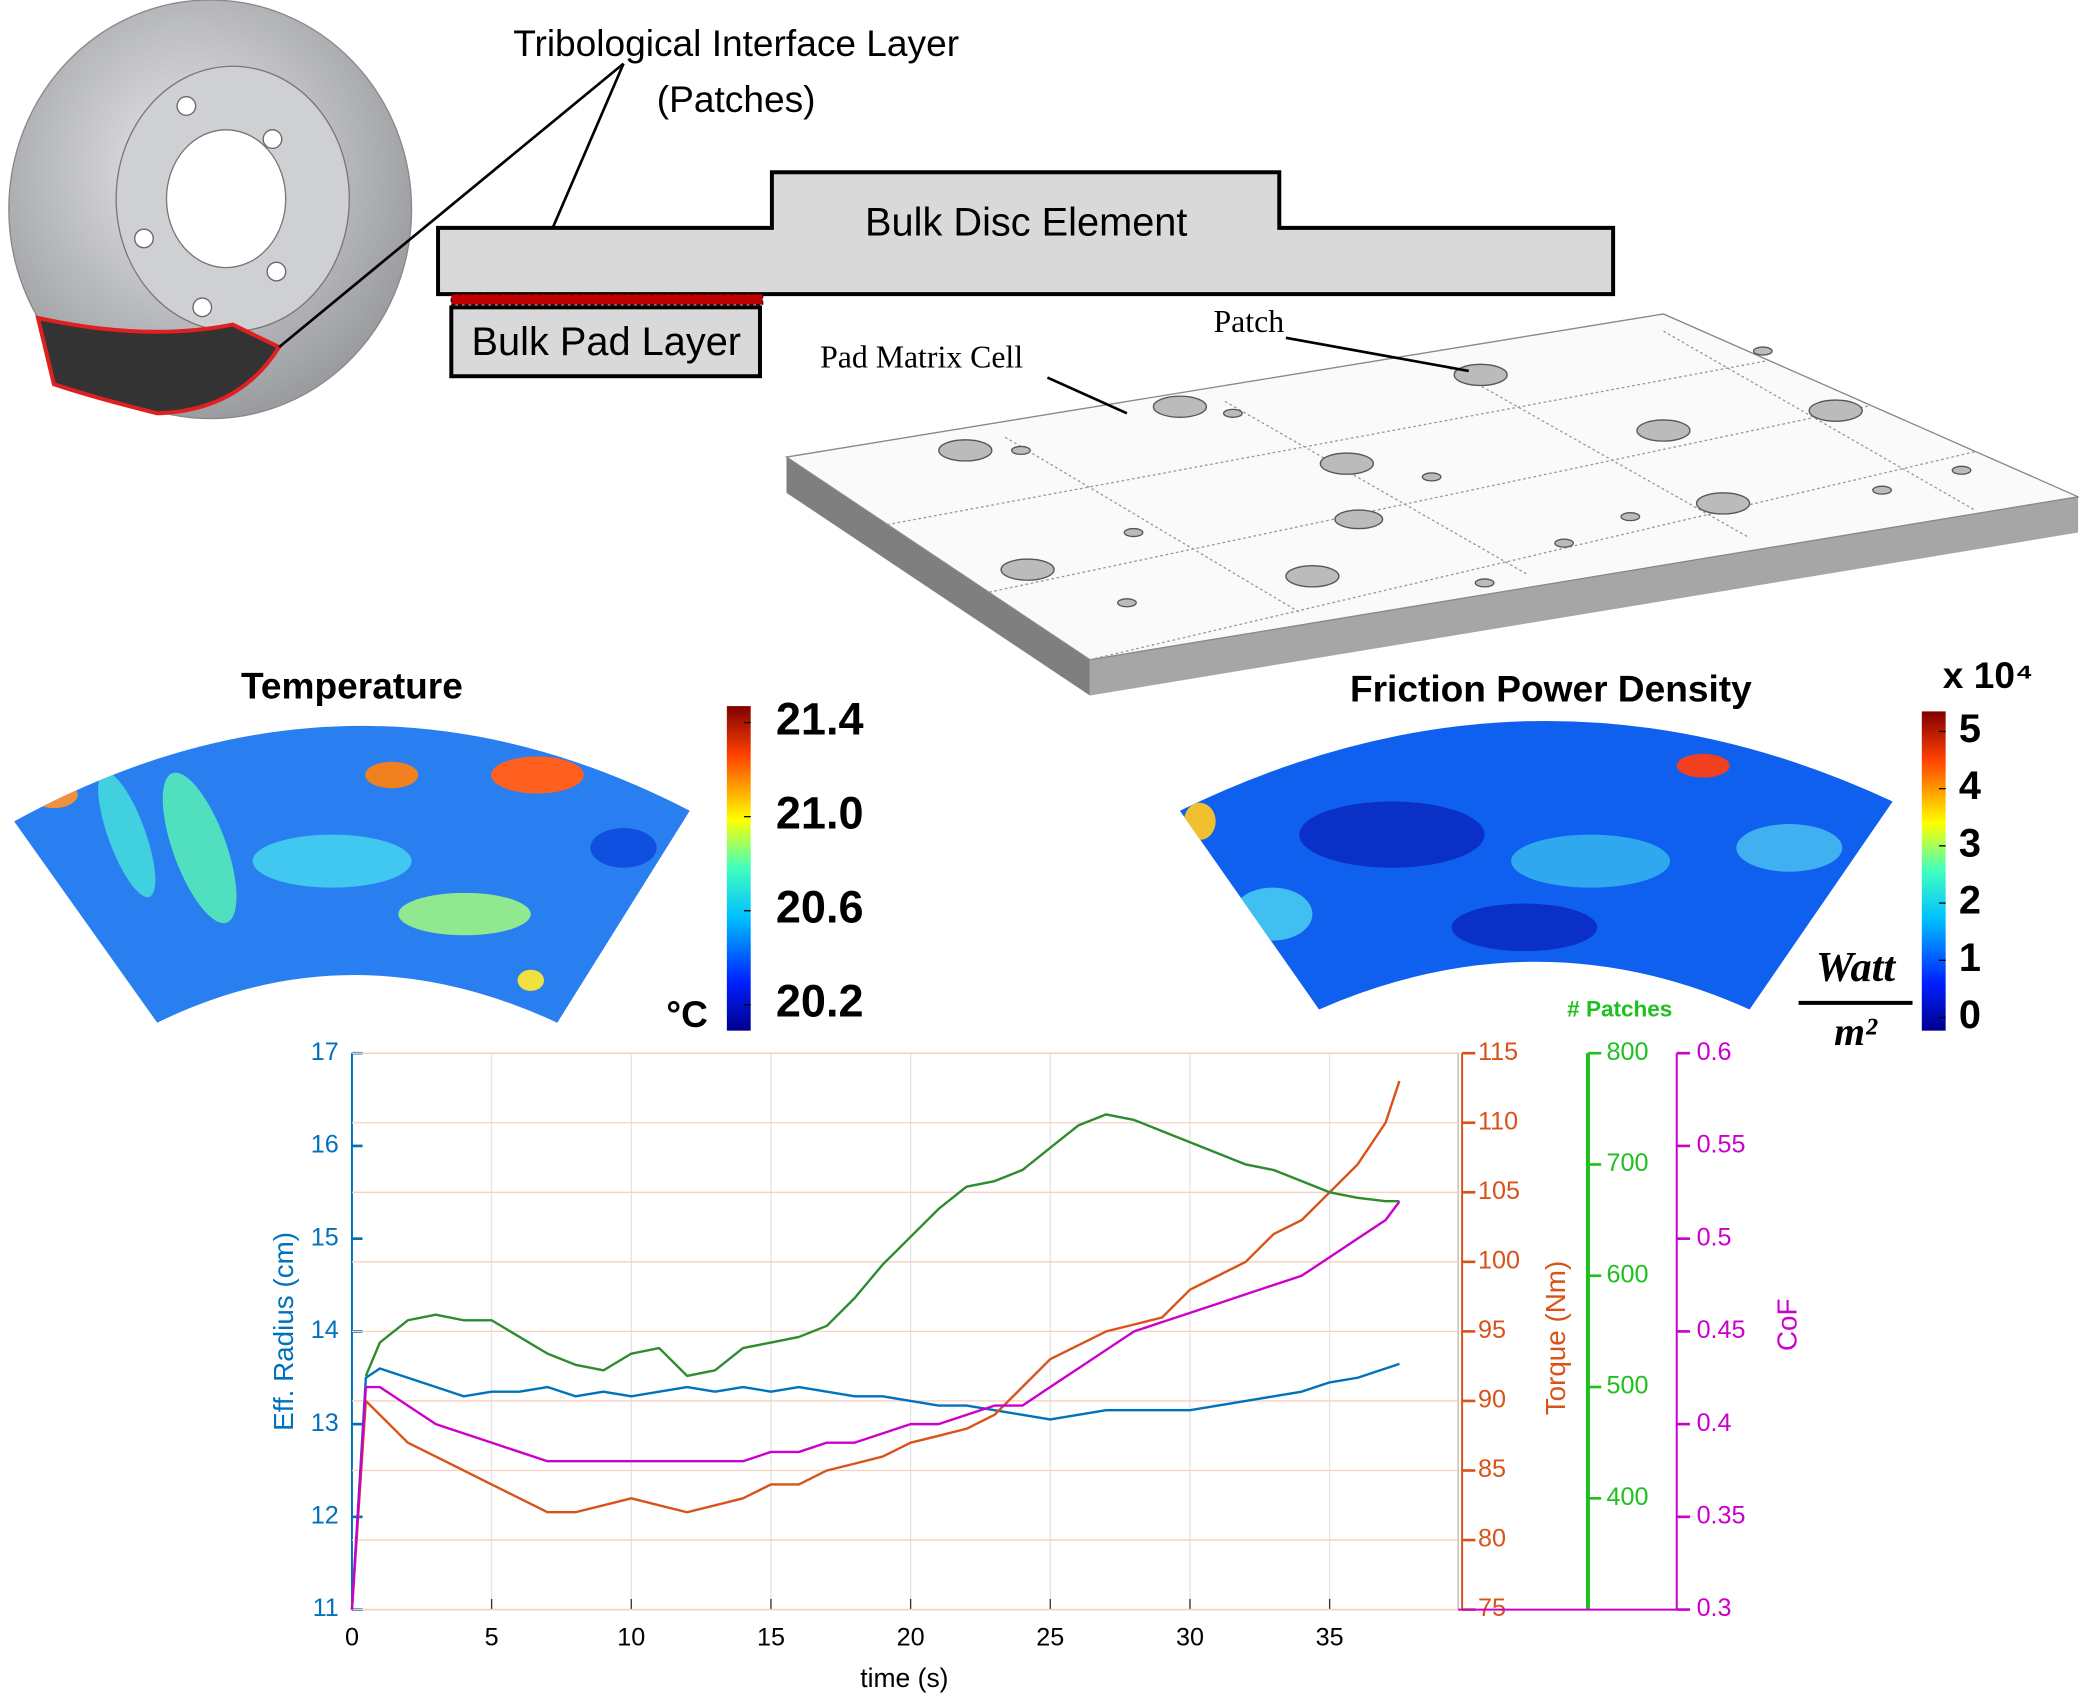 The width and height of the screenshot is (2079, 1701). Describe the element at coordinates (1499, 1191) in the screenshot. I see `y-tick-label: 105` at that location.